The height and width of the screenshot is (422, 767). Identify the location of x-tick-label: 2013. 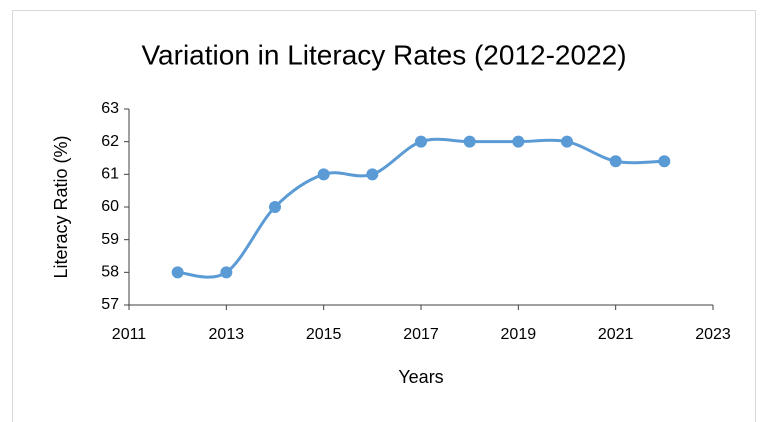
(227, 334).